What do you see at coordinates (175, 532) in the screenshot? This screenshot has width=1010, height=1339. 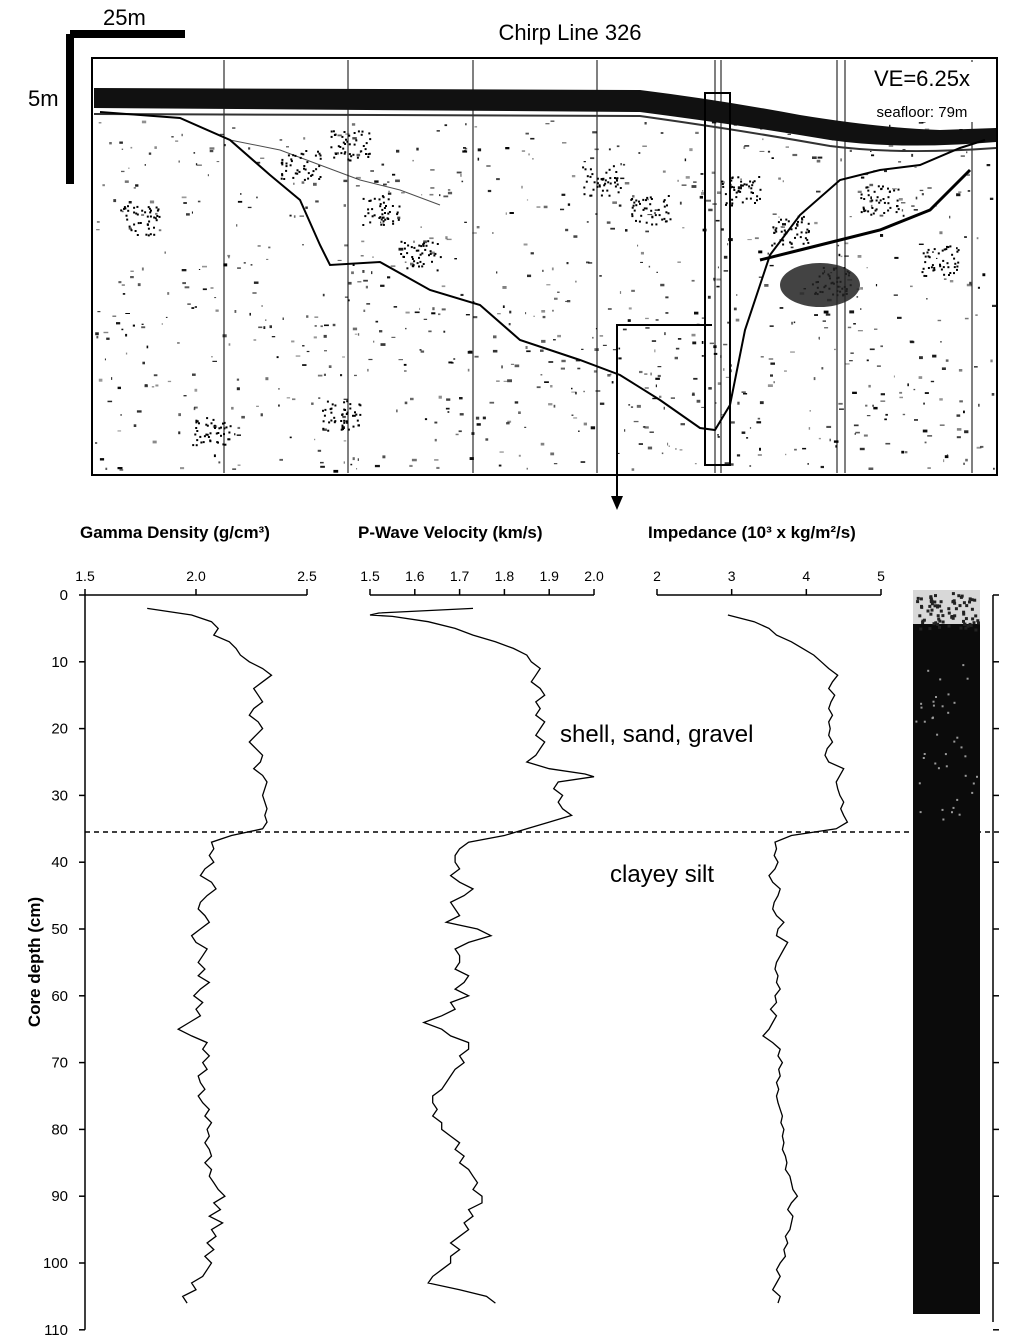 I see `gamma-axis-title: Gamma Density (g/cm³)` at bounding box center [175, 532].